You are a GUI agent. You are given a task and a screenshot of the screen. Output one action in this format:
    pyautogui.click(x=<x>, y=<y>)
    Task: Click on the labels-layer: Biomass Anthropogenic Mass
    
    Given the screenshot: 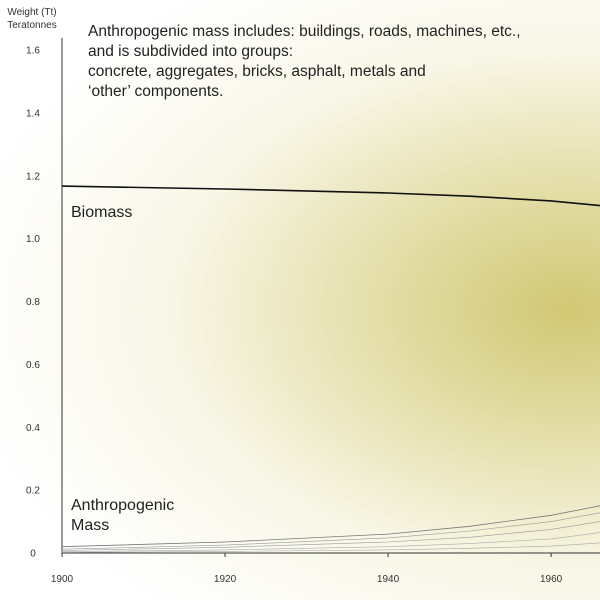 What is the action you would take?
    pyautogui.click(x=122, y=369)
    